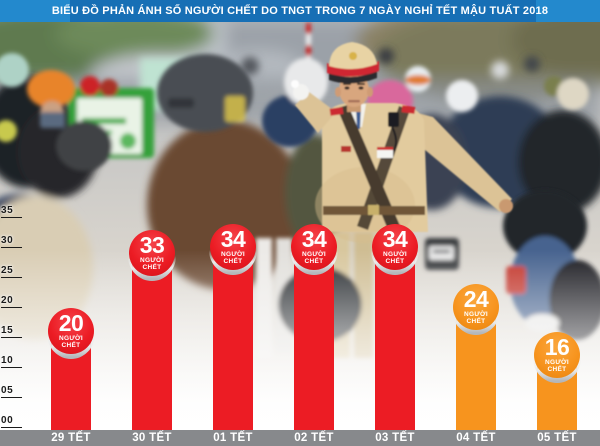 The image size is (600, 446). I want to click on bar-04-tet: 24 NGƯỜI CHẾT, so click(476, 357).